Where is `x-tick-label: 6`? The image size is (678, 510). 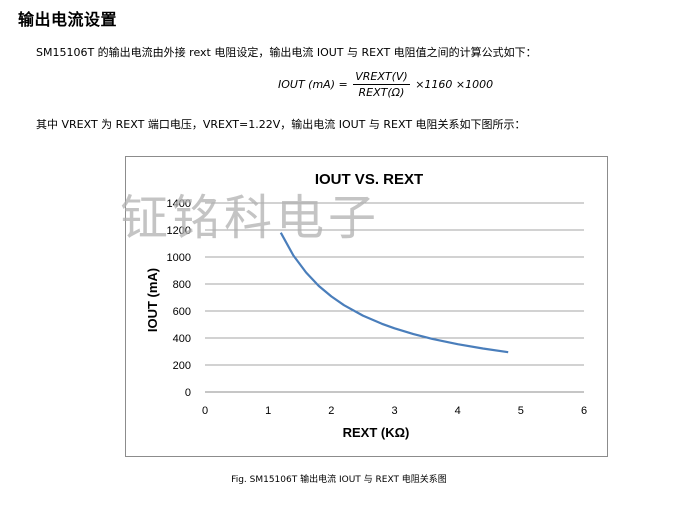 x-tick-label: 6 is located at coordinates (584, 411).